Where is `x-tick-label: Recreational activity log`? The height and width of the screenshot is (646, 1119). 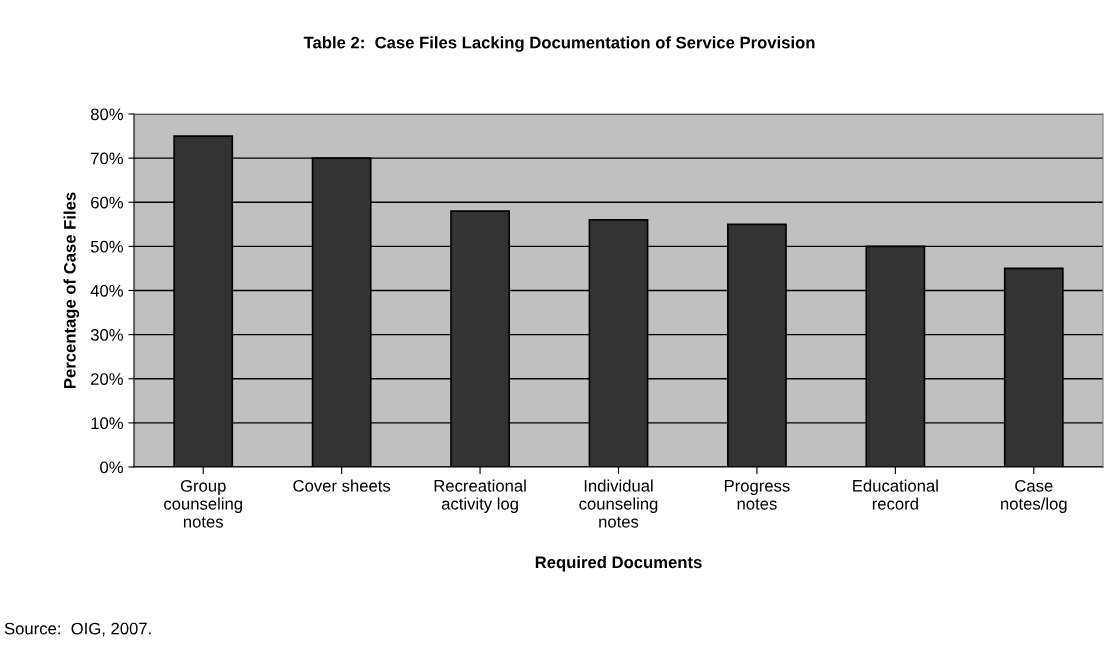
x-tick-label: Recreational activity log is located at coordinates (480, 496).